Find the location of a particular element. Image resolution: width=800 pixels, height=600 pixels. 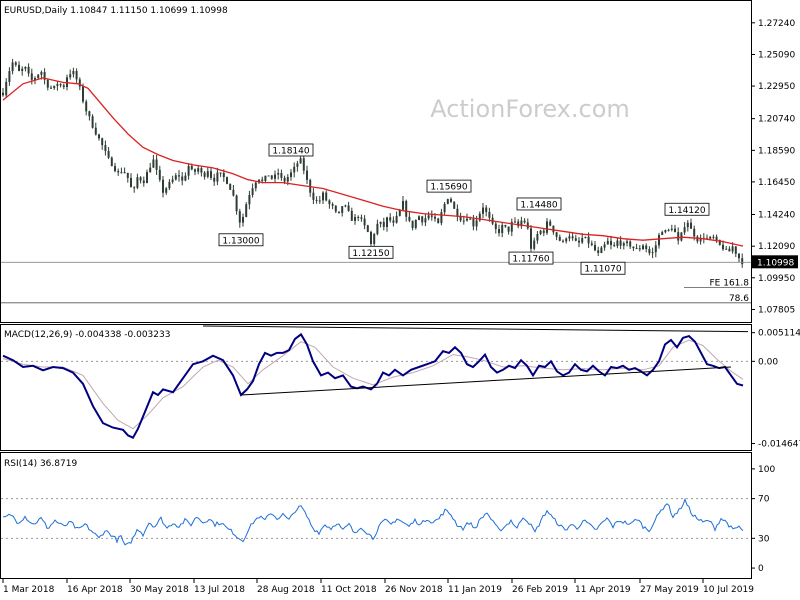

current-price-label: 1.10998 is located at coordinates (775, 263).